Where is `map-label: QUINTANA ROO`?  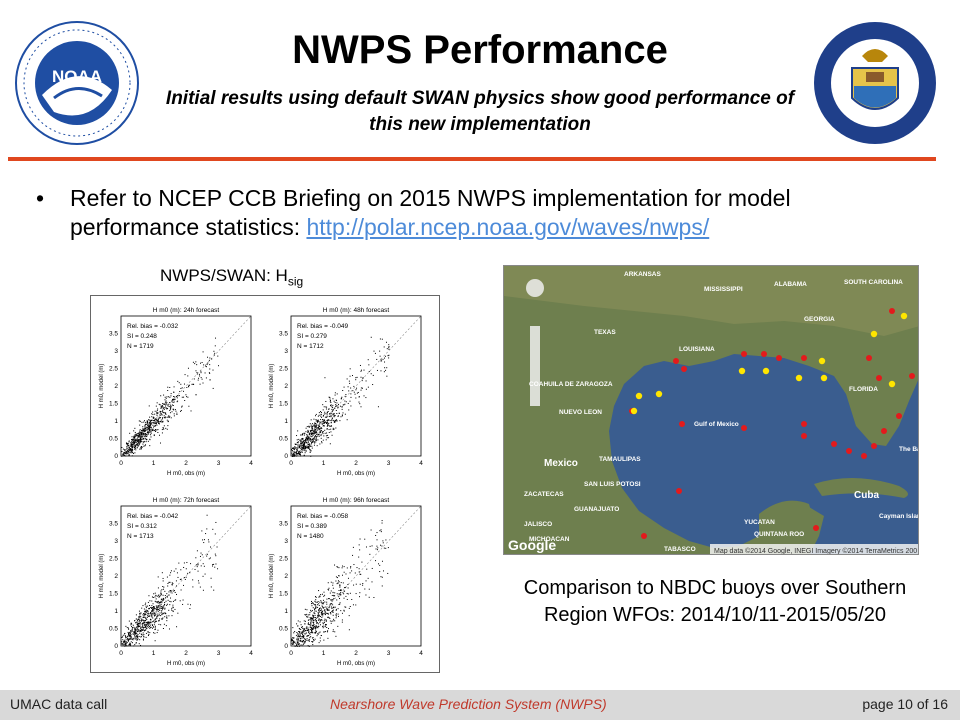 map-label: QUINTANA ROO is located at coordinates (779, 534).